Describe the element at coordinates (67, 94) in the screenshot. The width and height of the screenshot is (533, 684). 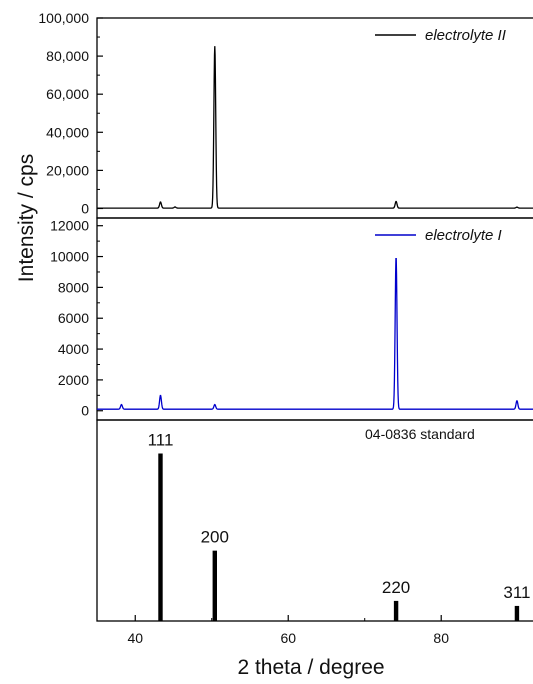
I see `y-tick-label: 60,000` at that location.